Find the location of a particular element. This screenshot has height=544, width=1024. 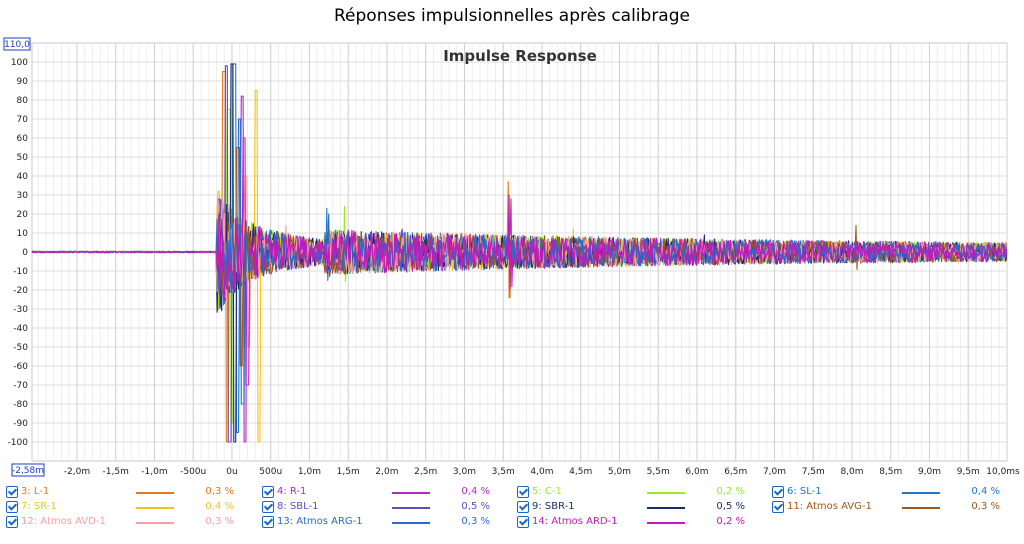

y-tick-label: -100 is located at coordinates (18, 443).